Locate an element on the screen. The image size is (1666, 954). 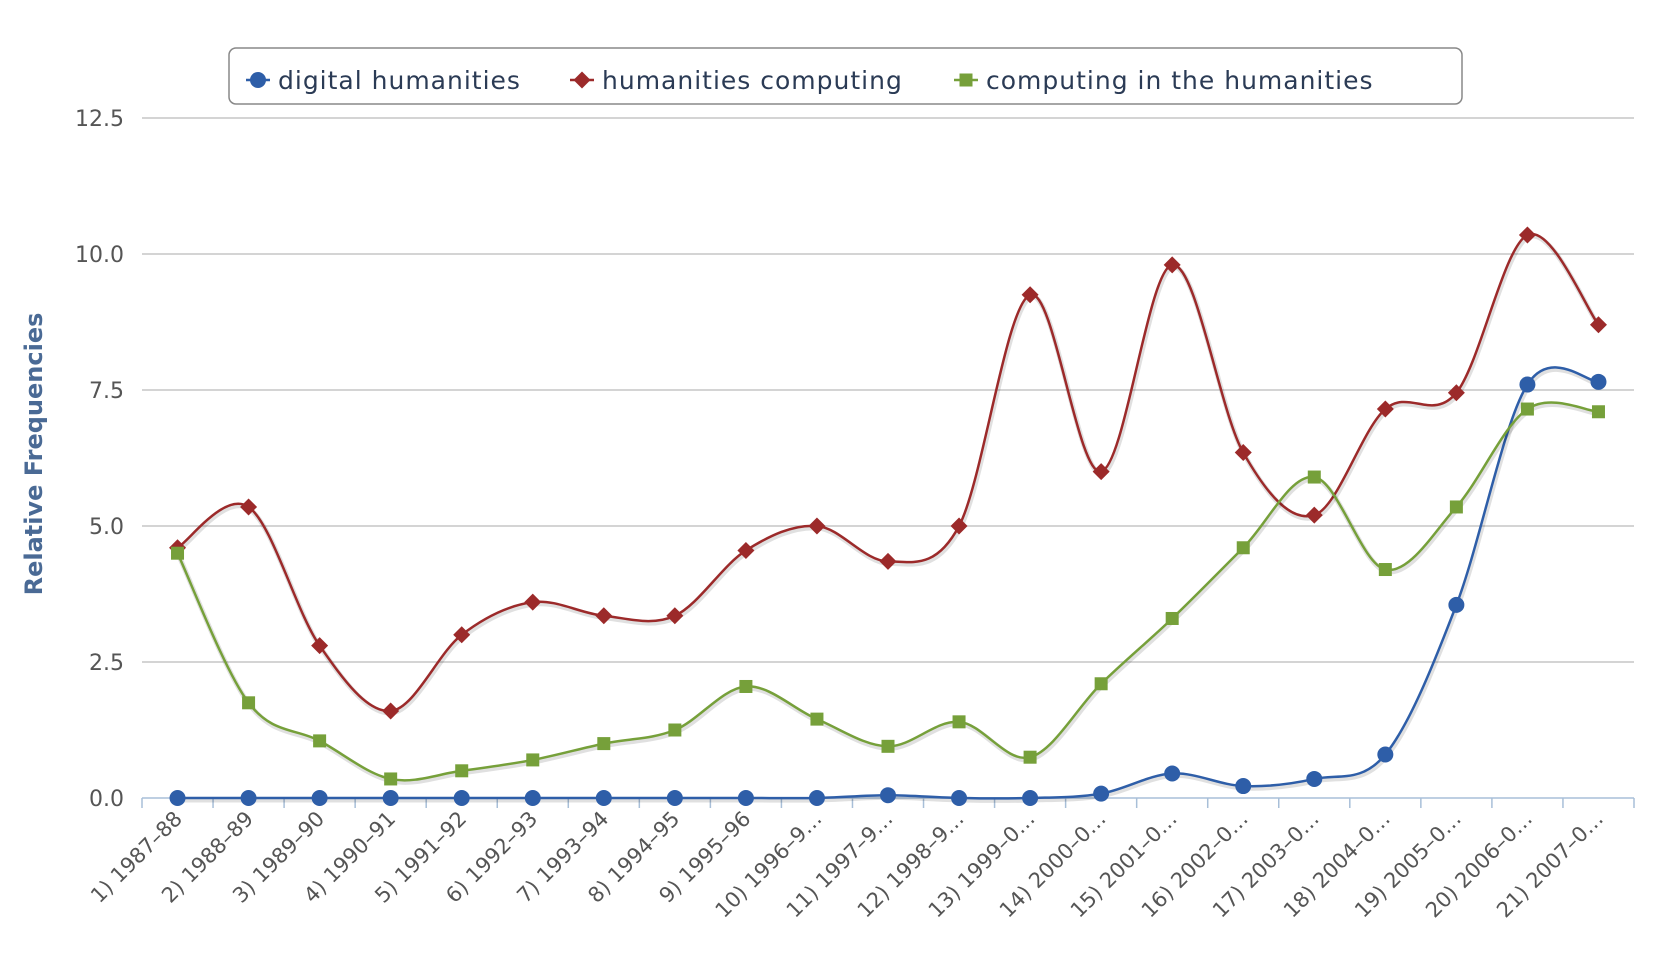
y-tick-label: 2.5 is located at coordinates (106, 663).